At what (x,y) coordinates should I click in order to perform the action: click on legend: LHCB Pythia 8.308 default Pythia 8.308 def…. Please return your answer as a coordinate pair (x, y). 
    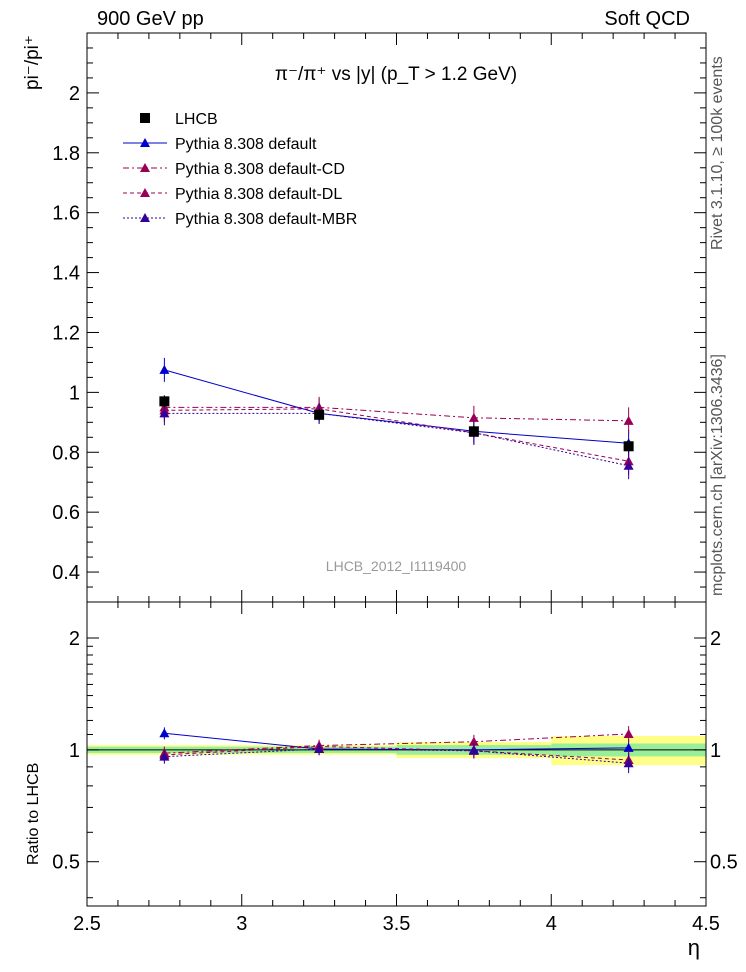
    Looking at the image, I should click on (240, 169).